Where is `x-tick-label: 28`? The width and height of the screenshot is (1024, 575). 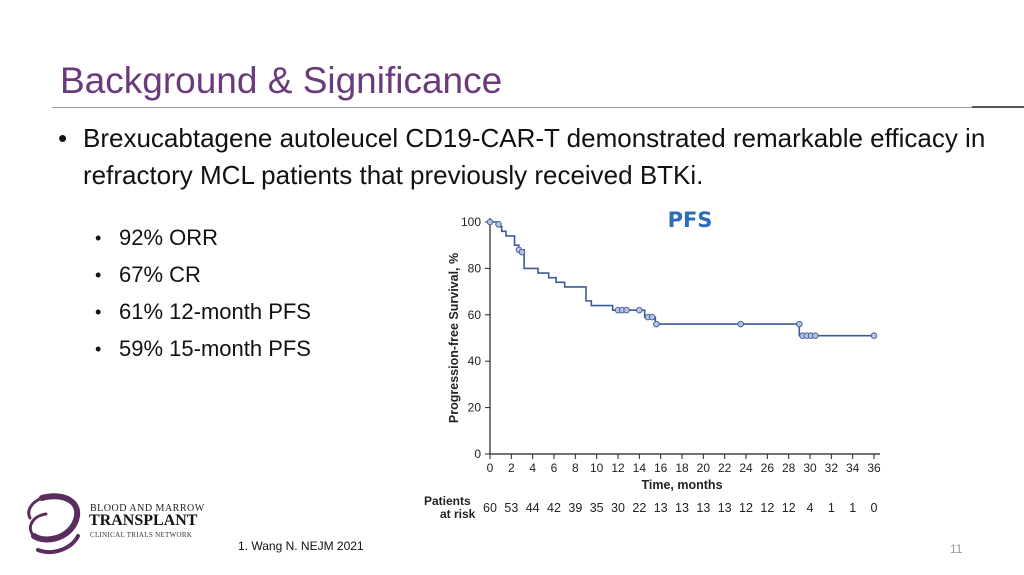
x-tick-label: 28 is located at coordinates (789, 468).